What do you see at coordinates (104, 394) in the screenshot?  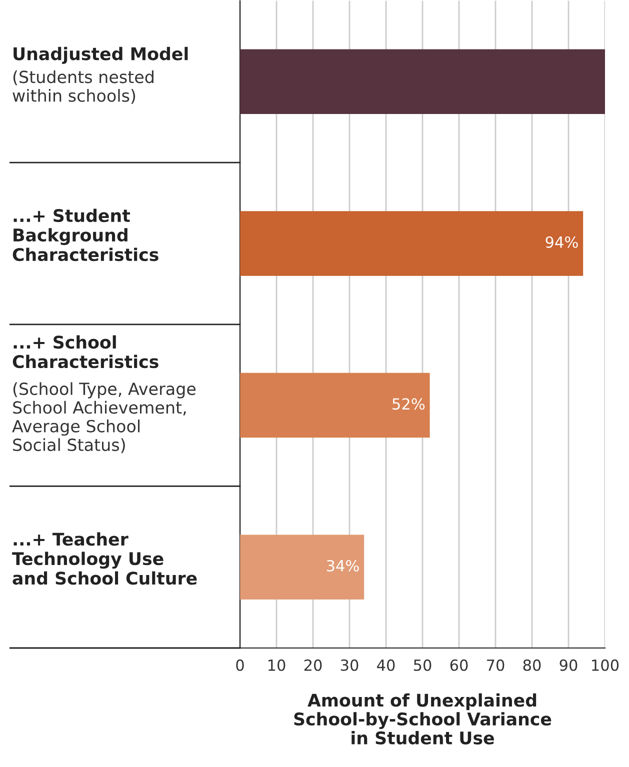 I see `y-tick-label: ...+ School Characteristics (School Type, Average School Achievement, Average School Social Status)` at bounding box center [104, 394].